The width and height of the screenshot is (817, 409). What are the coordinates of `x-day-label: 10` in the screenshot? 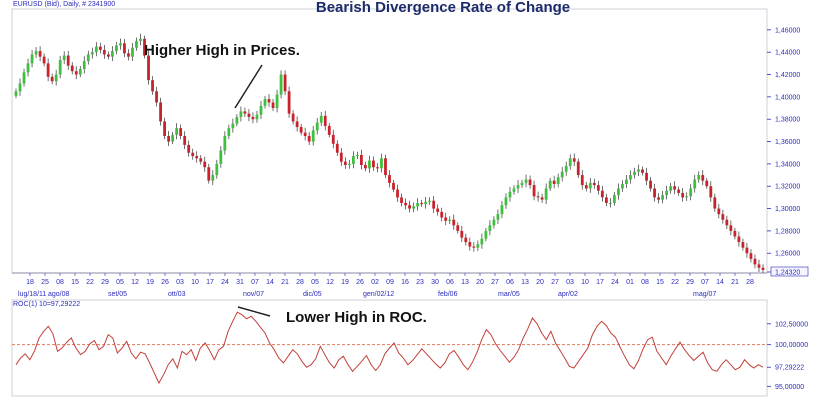 It's located at (195, 282).